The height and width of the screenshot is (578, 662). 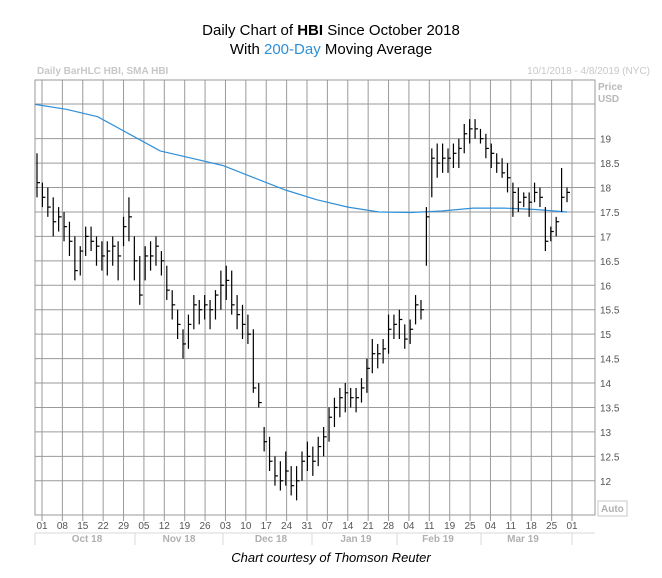 What do you see at coordinates (610, 164) in the screenshot?
I see `y-tick-label: 18.5` at bounding box center [610, 164].